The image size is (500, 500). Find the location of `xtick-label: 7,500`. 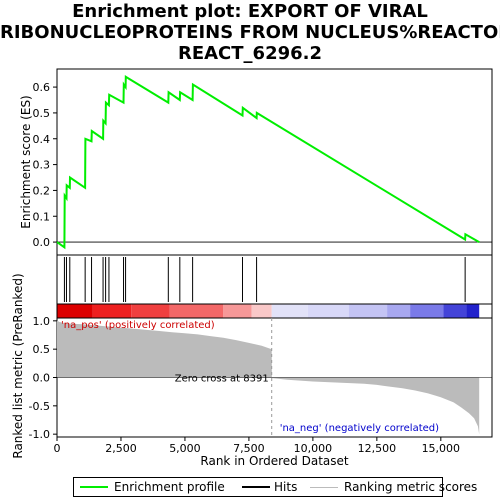

xtick-label: 7,500 is located at coordinates (249, 448).